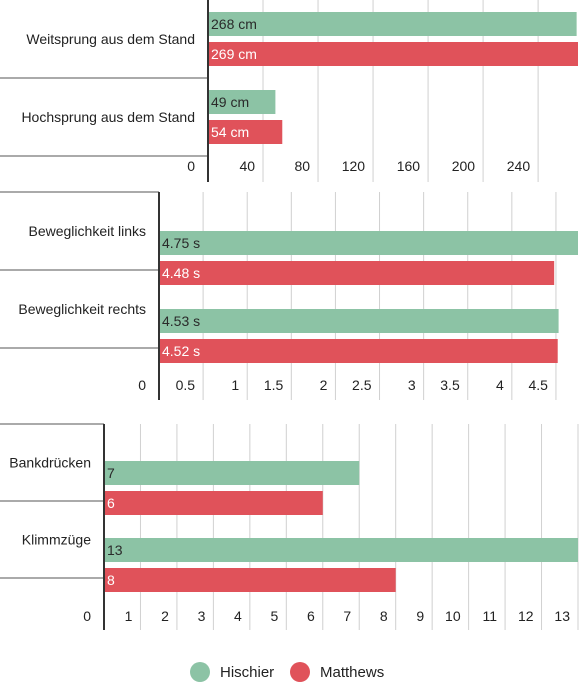 This screenshot has width=582, height=687. What do you see at coordinates (111, 473) in the screenshot?
I see `data-label: 7` at bounding box center [111, 473].